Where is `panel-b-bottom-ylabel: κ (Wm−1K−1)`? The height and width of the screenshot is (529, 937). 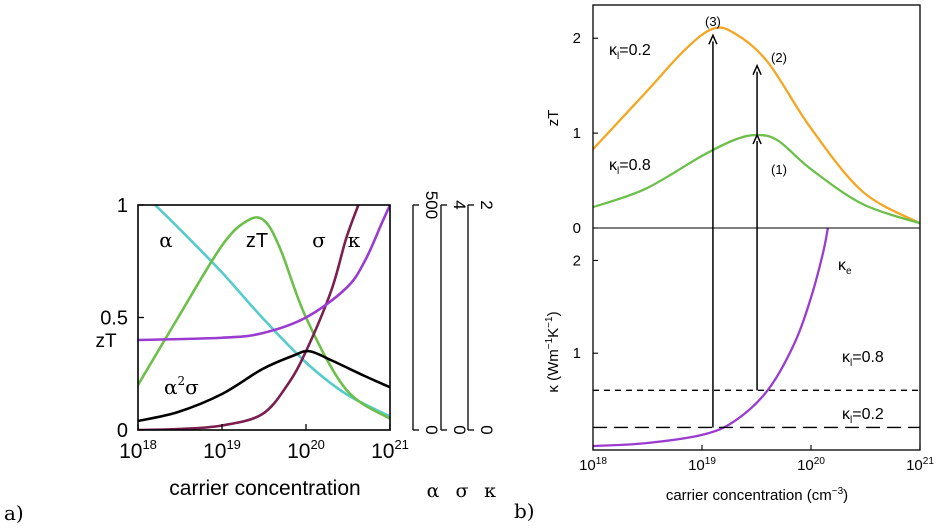
panel-b-bottom-ylabel: κ (Wm−1K−1) is located at coordinates (553, 351).